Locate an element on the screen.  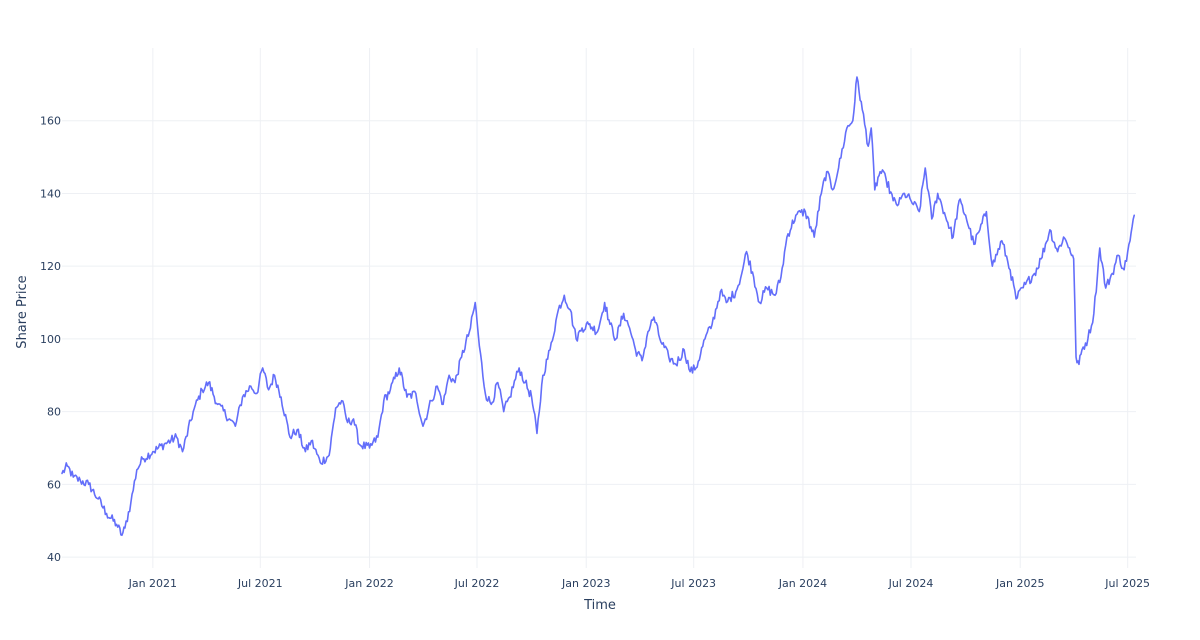
x-tick-label: Jan 2025 is located at coordinates (1019, 583).